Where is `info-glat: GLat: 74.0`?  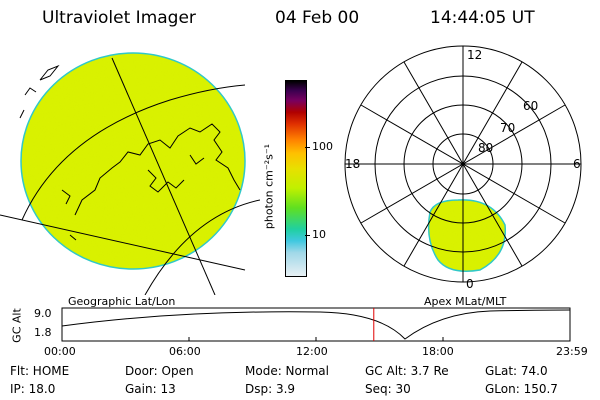
info-glat: GLat: 74.0 is located at coordinates (516, 371).